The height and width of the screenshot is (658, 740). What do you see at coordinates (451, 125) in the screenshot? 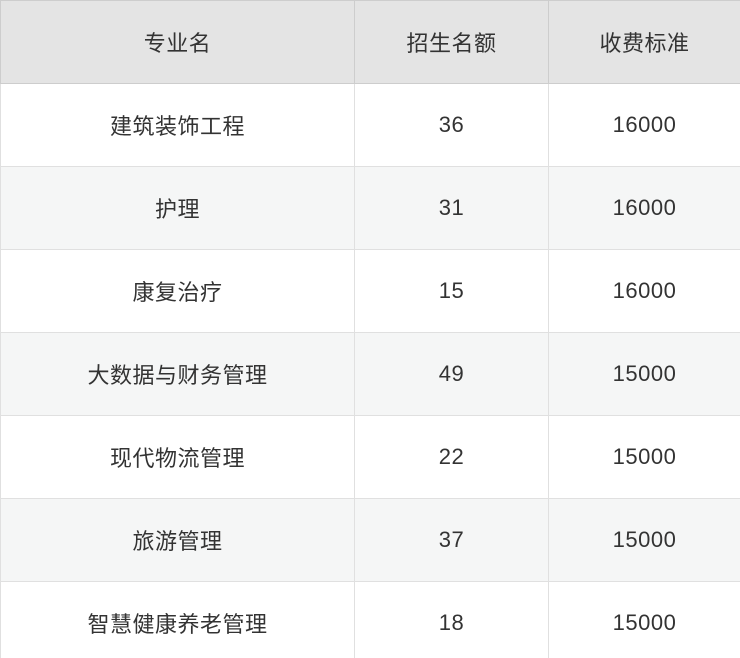
I see `cell-quota: 36` at bounding box center [451, 125].